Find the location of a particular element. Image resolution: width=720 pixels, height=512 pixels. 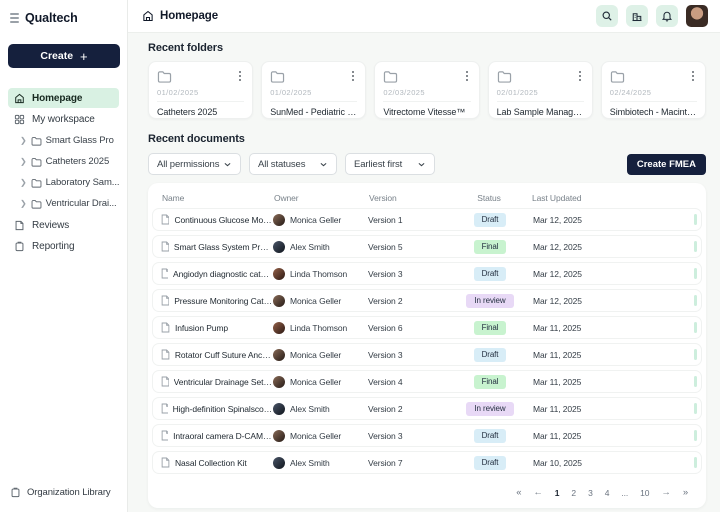

document-name: Continuous Glucose Monitor is located at coordinates (223, 219).